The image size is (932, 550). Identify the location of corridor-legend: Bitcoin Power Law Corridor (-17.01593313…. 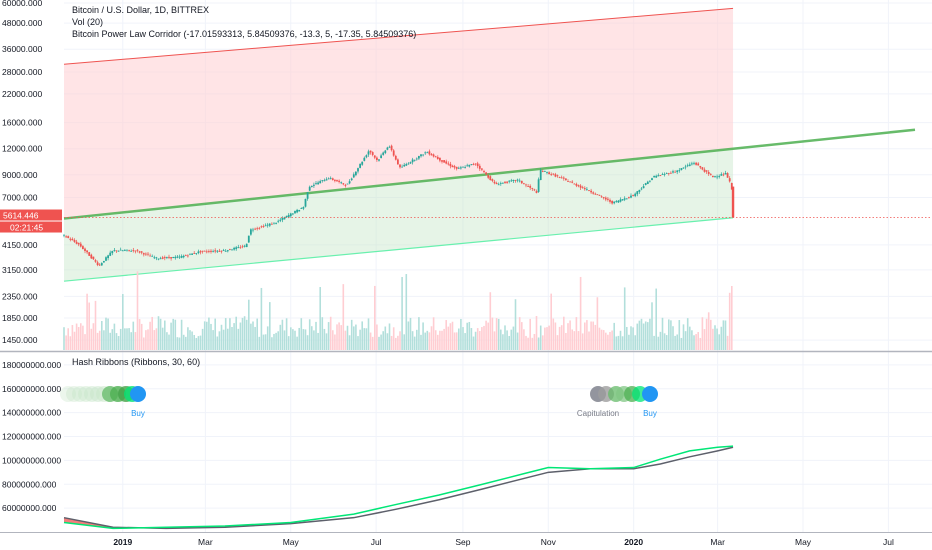
(244, 34).